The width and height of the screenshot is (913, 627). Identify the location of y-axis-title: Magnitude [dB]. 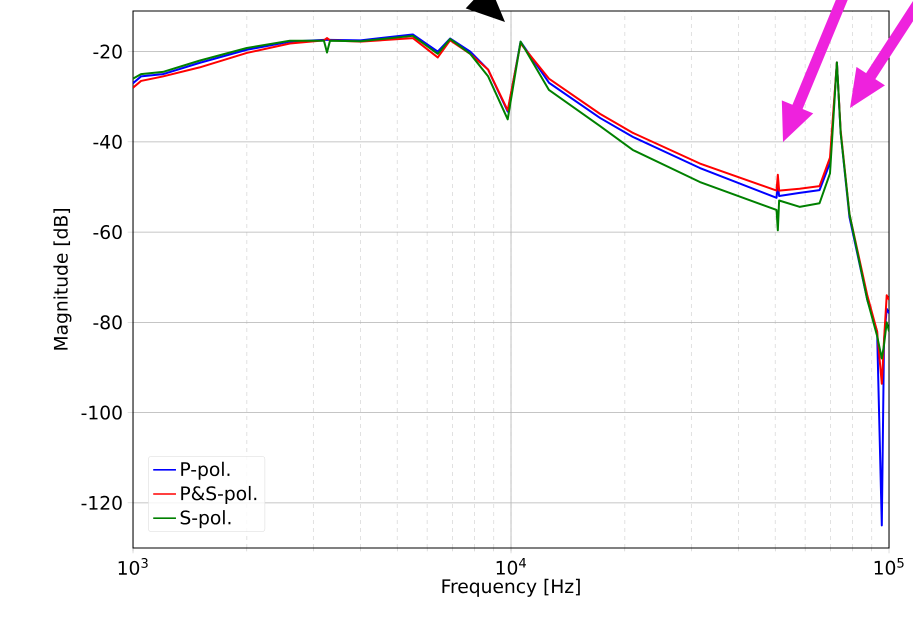
(62, 279).